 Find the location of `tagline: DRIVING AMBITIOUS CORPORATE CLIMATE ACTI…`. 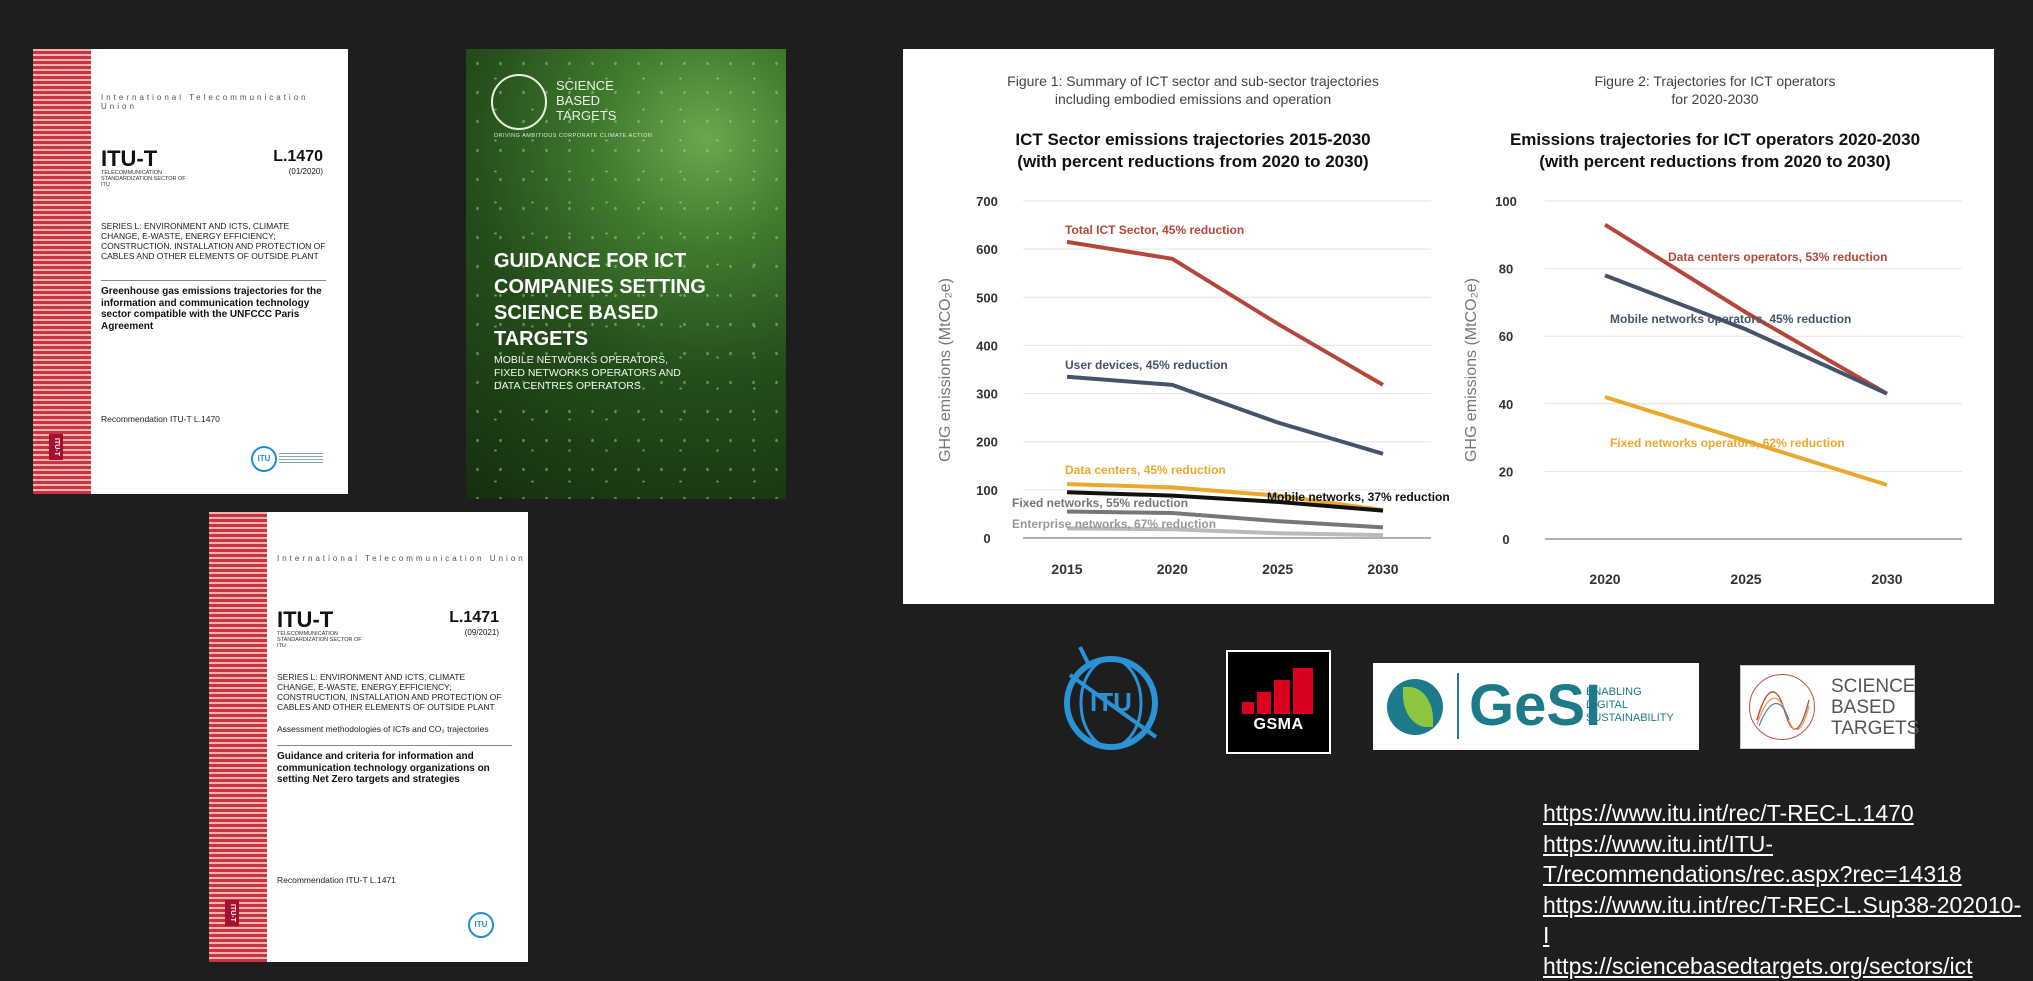

tagline: DRIVING AMBITIOUS CORPORATE CLIMATE ACTI… is located at coordinates (573, 136).